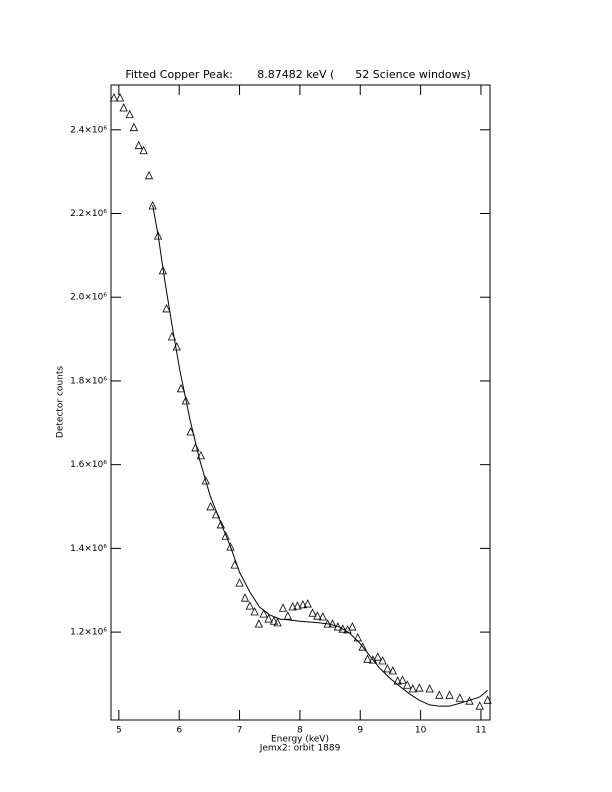  Describe the element at coordinates (88, 298) in the screenshot. I see `y-tick-label: 2.0×10⁶` at that location.